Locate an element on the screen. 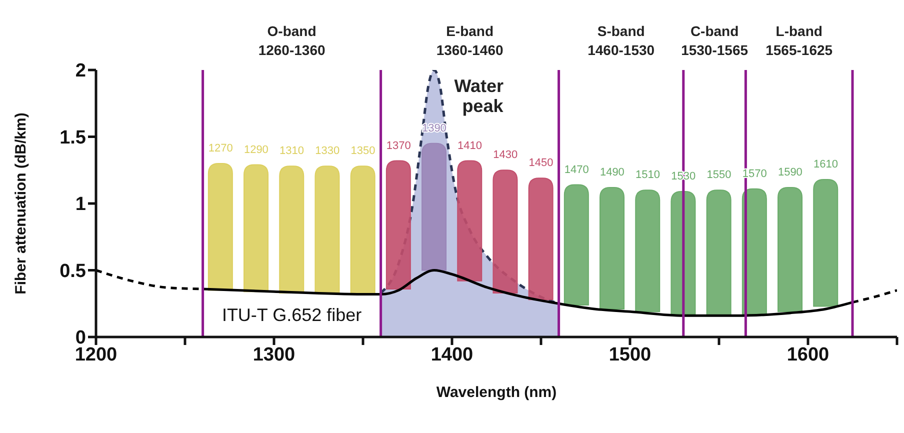 Image resolution: width=904 pixels, height=433 pixels. x-tick-label: 1600 is located at coordinates (808, 355).